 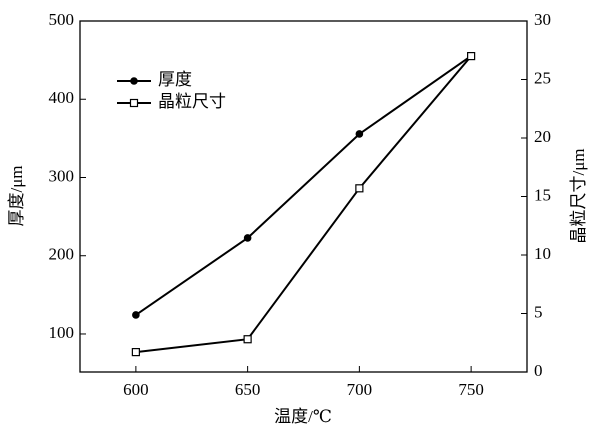 What do you see at coordinates (303, 416) in the screenshot?
I see `x-axis-label: 温度/℃` at bounding box center [303, 416].